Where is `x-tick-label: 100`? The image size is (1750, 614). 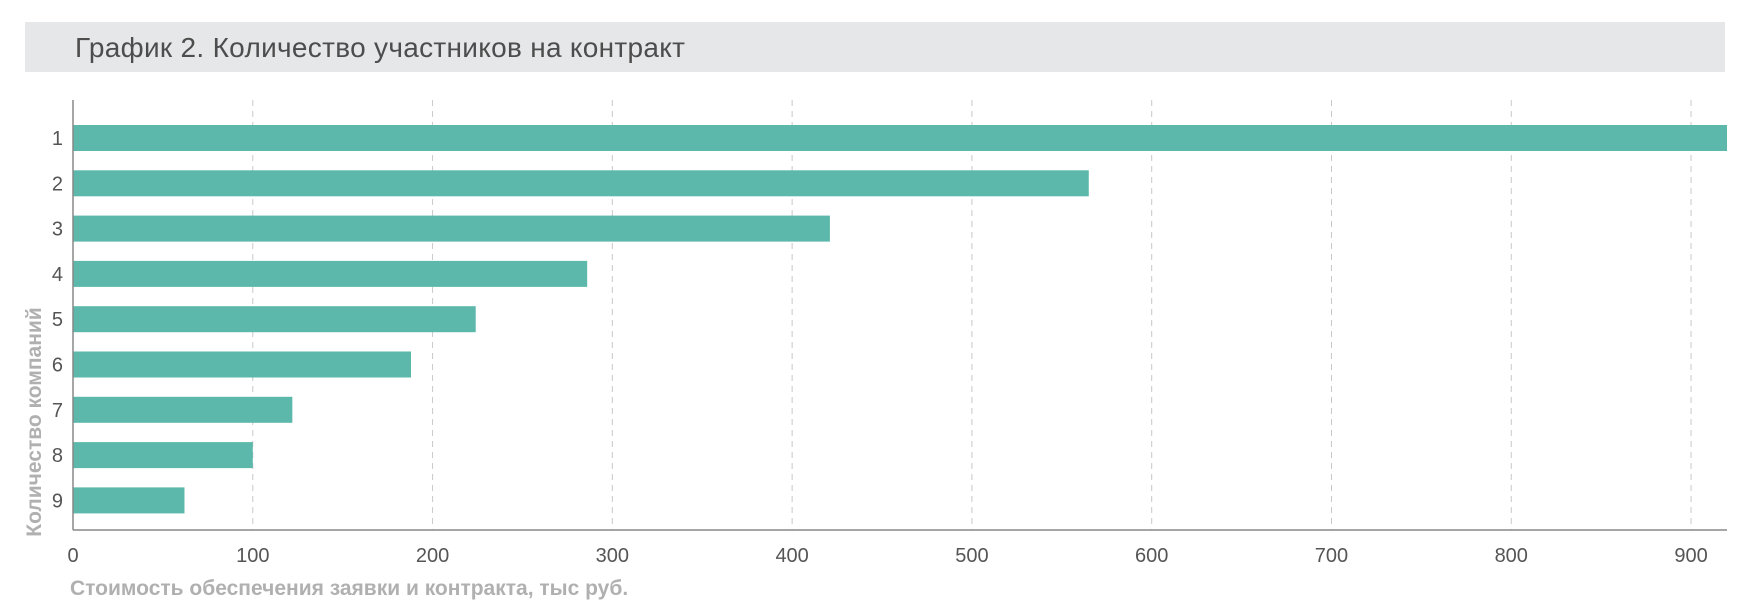
x-tick-label: 100 is located at coordinates (252, 556).